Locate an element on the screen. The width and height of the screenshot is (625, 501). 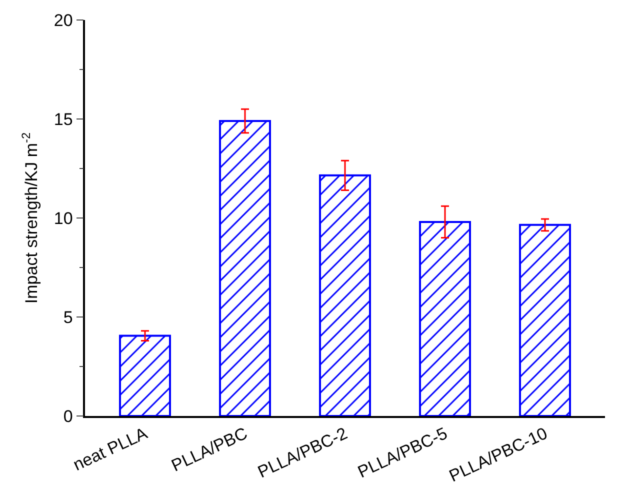
y-tick-label: 10 is located at coordinates (63, 218).